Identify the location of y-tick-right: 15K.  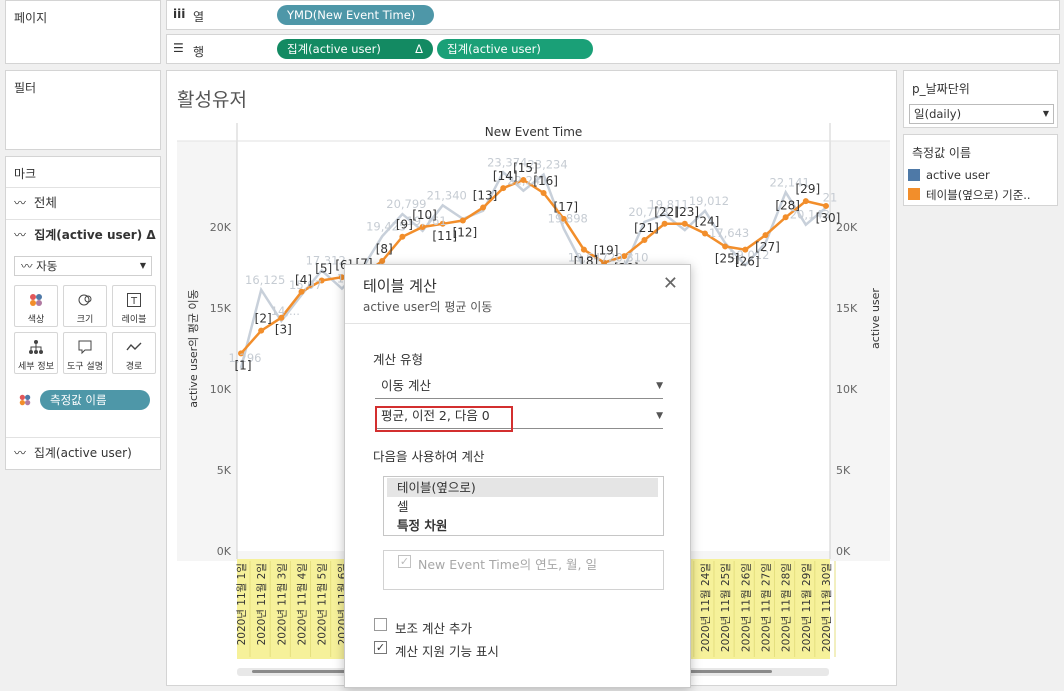
(847, 308).